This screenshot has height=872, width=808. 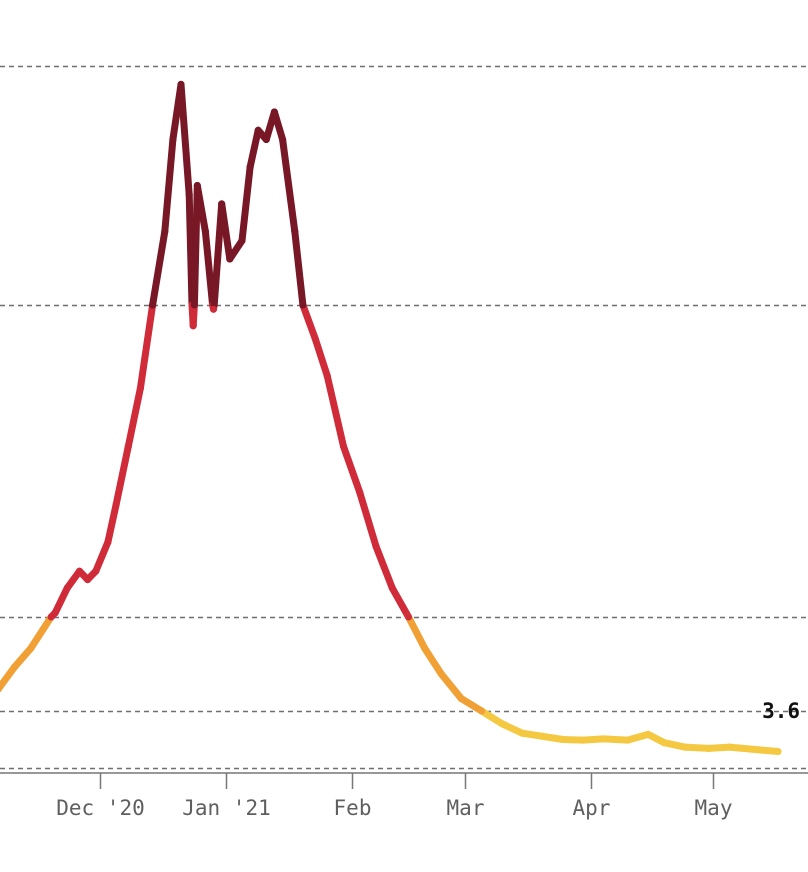 I want to click on x-tick-label-1: Dec '20, so click(x=100, y=808).